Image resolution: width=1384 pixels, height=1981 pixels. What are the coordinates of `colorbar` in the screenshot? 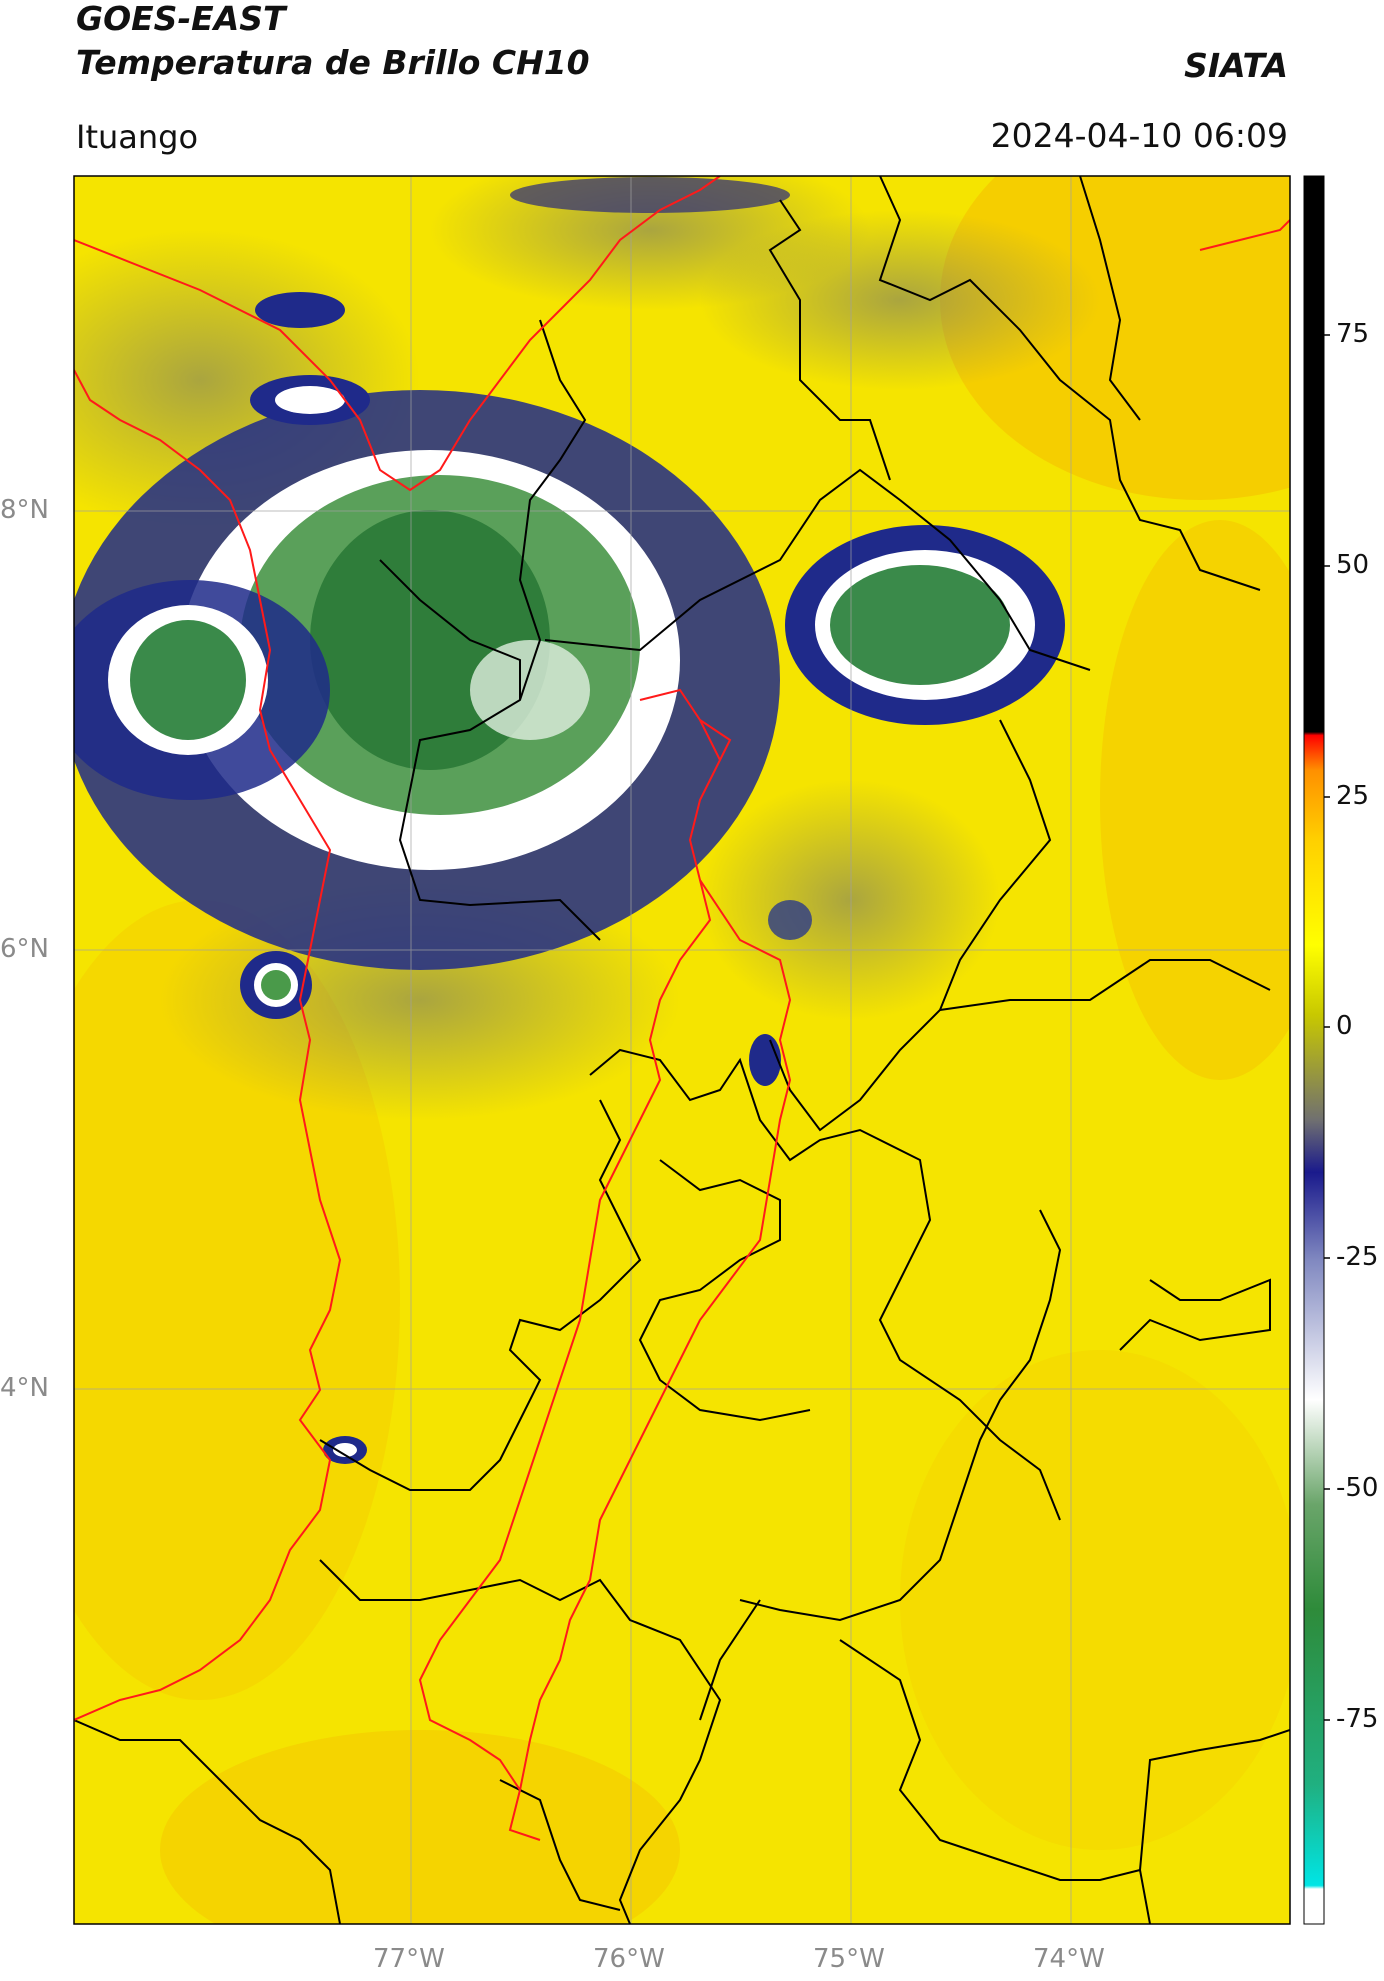 It's located at (1316, 1050).